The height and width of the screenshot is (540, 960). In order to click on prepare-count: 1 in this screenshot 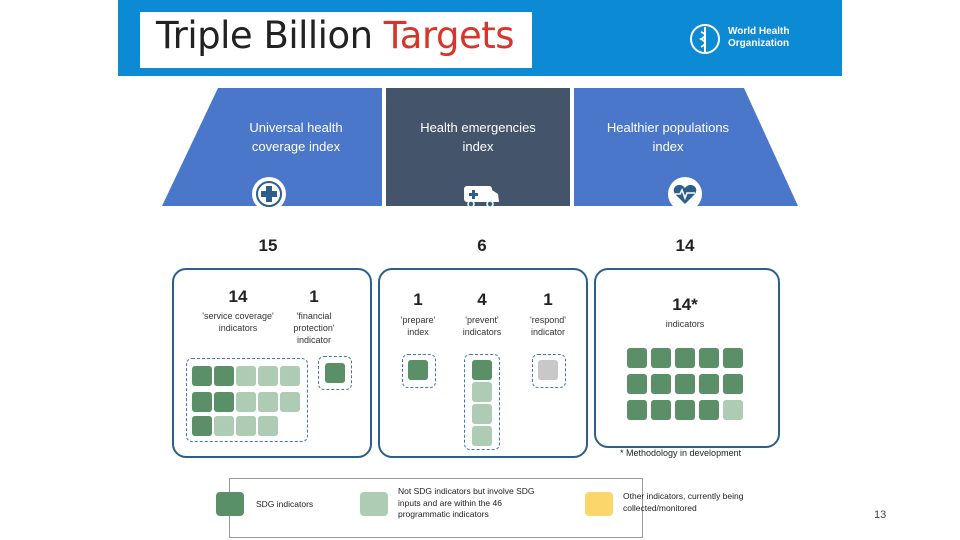, I will do `click(418, 299)`.